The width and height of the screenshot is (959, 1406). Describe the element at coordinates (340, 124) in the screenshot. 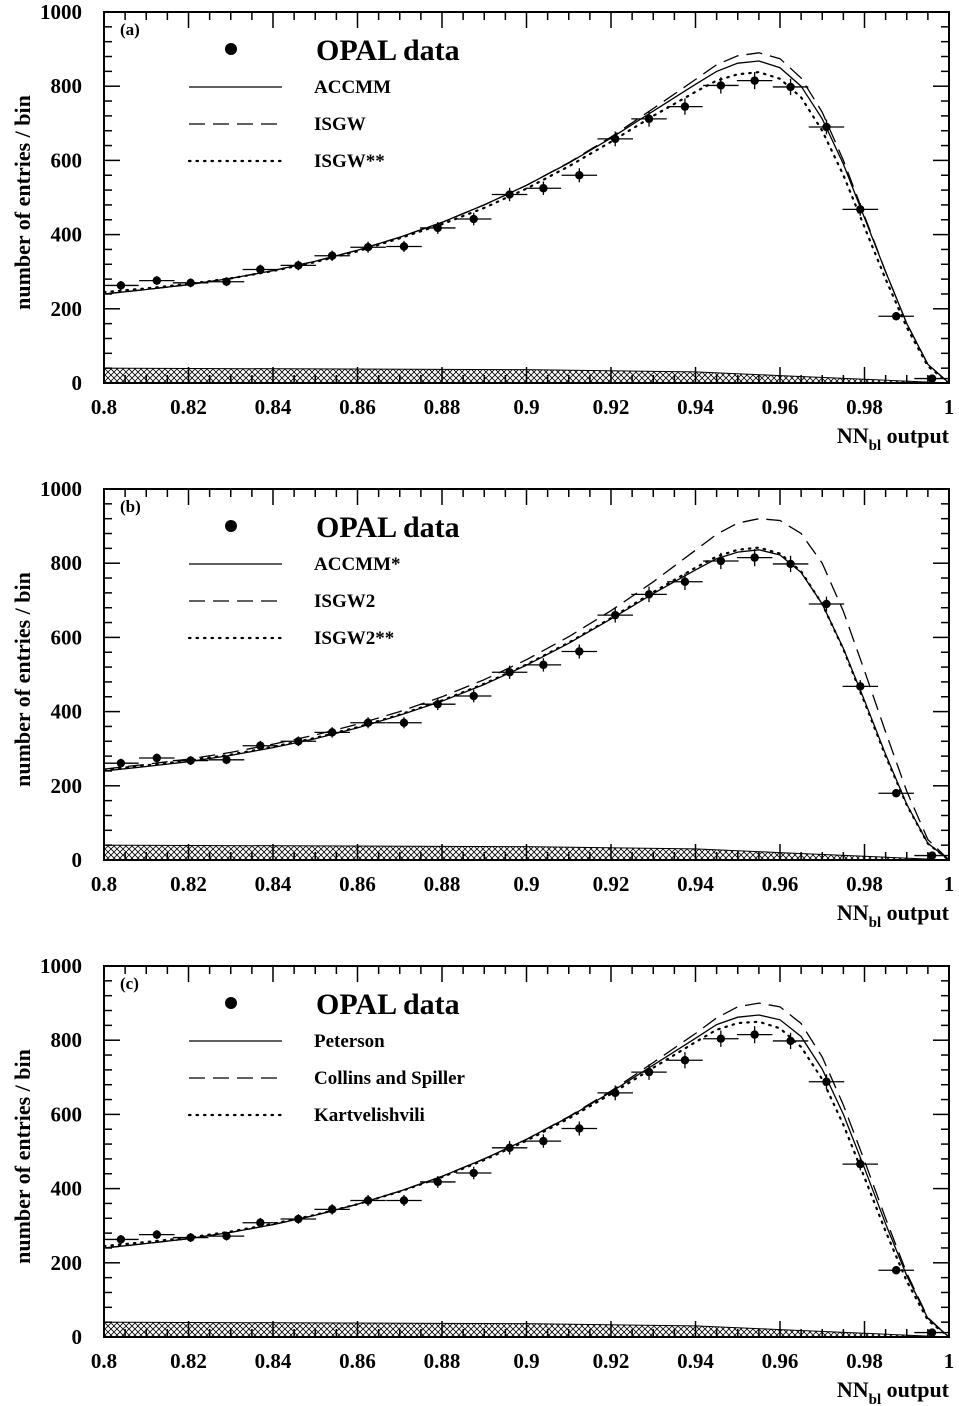

I see `legend-entry-label: ISGW` at that location.